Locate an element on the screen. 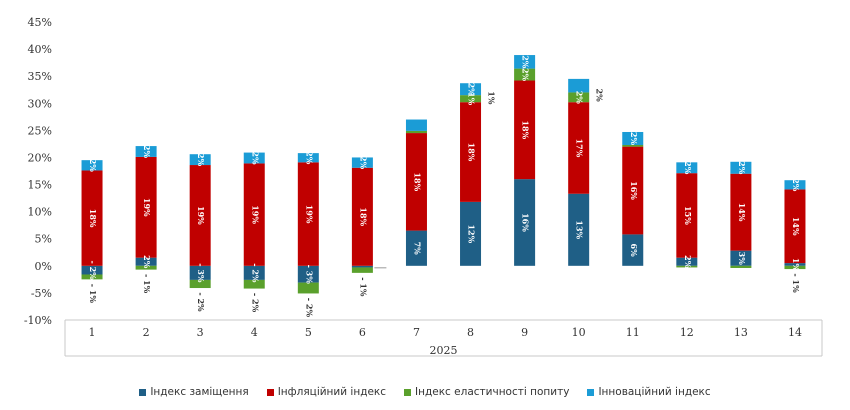 The height and width of the screenshot is (410, 850). x-group-label: 2025 is located at coordinates (444, 350).